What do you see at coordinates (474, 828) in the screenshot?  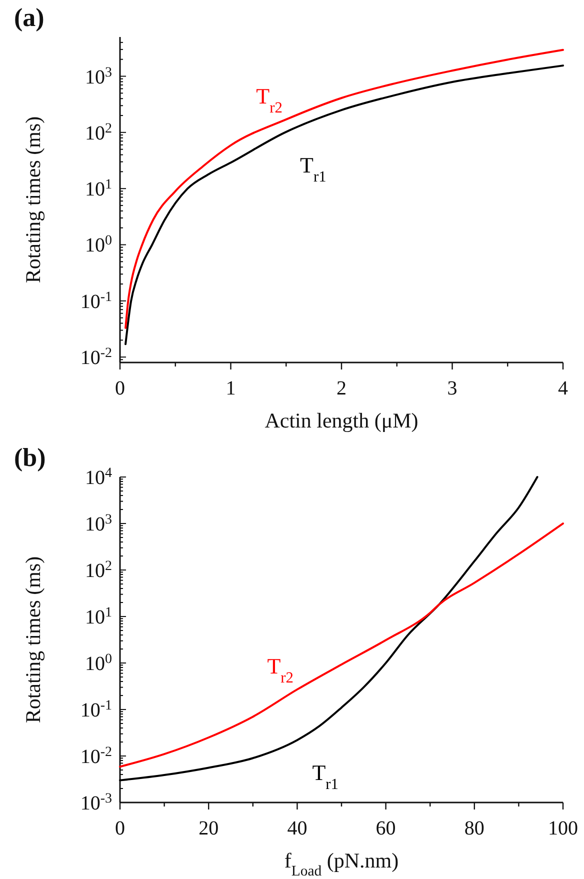 I see `x-tick-label: 80` at bounding box center [474, 828].